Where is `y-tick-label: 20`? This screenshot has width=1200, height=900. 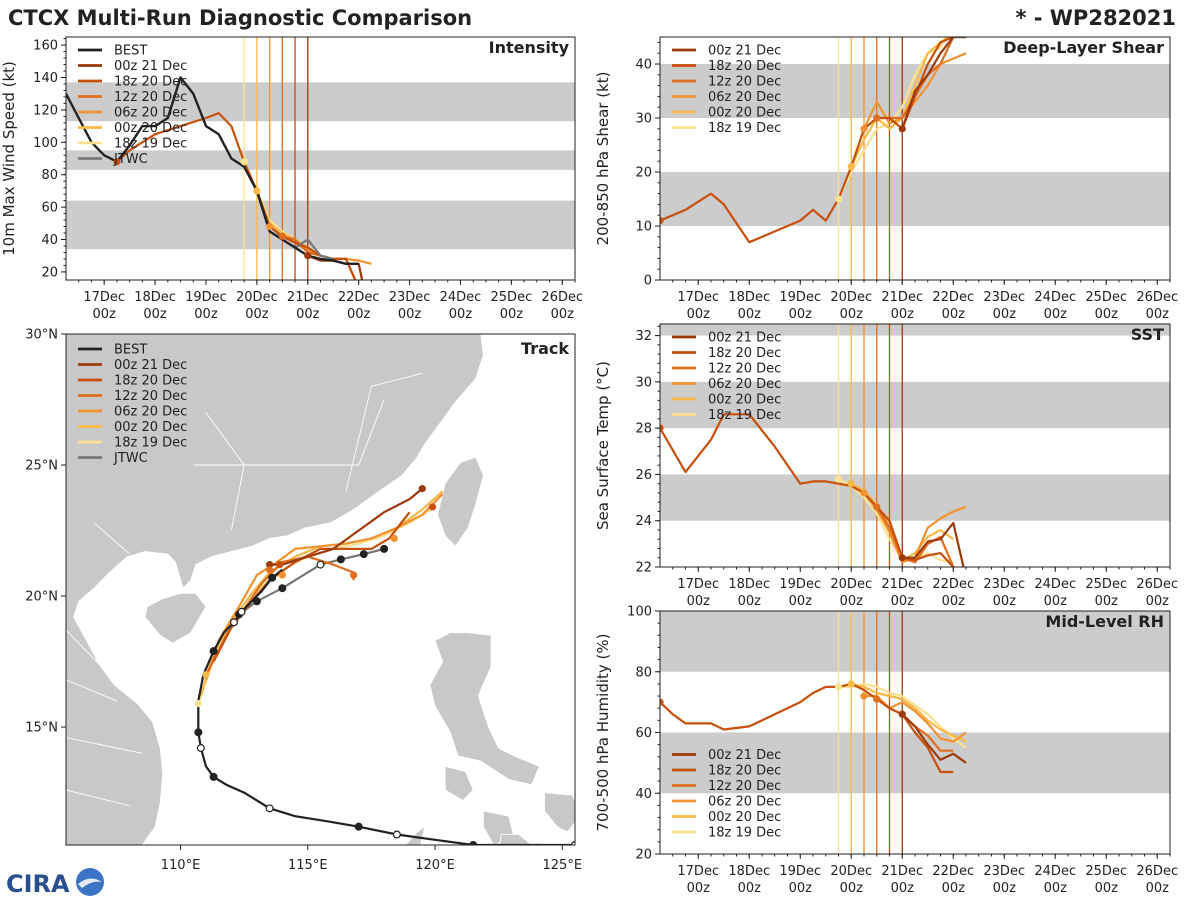 y-tick-label: 20 is located at coordinates (643, 173).